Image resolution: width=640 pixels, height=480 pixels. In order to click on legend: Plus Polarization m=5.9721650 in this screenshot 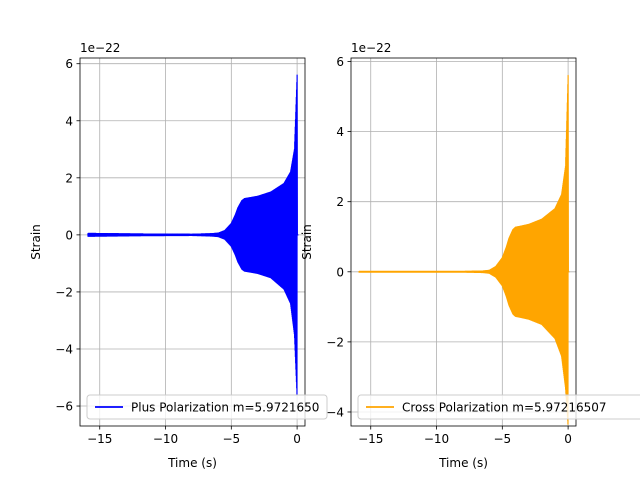, I will do `click(207, 407)`.